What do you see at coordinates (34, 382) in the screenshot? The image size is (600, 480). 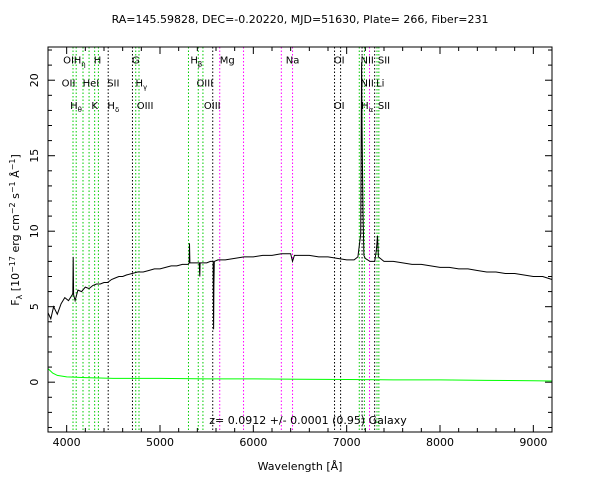 I see `y-tick-label-0: 0` at bounding box center [34, 382].